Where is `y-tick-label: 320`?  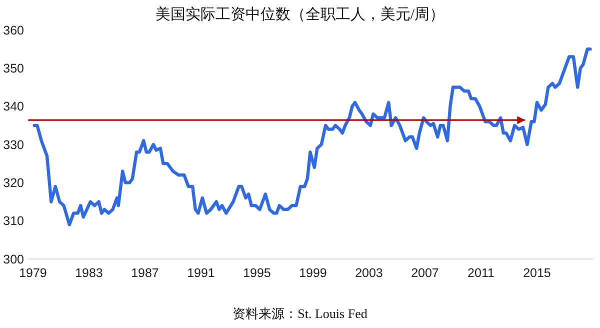 y-tick-label: 320 is located at coordinates (13, 183).